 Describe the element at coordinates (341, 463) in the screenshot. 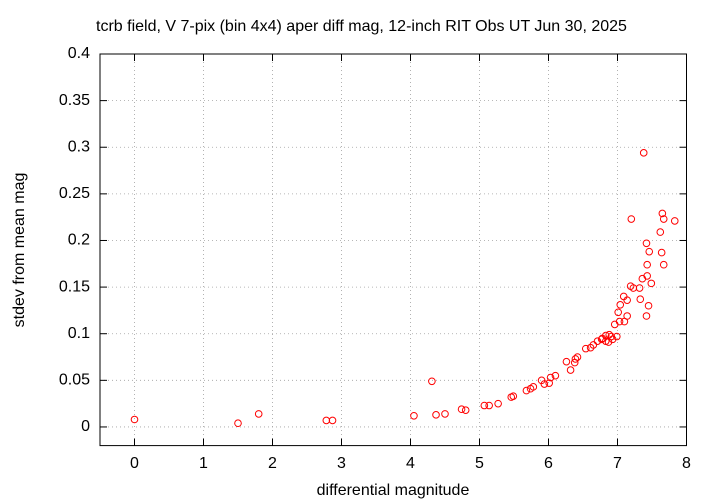

I see `x-tick-label: 3` at that location.